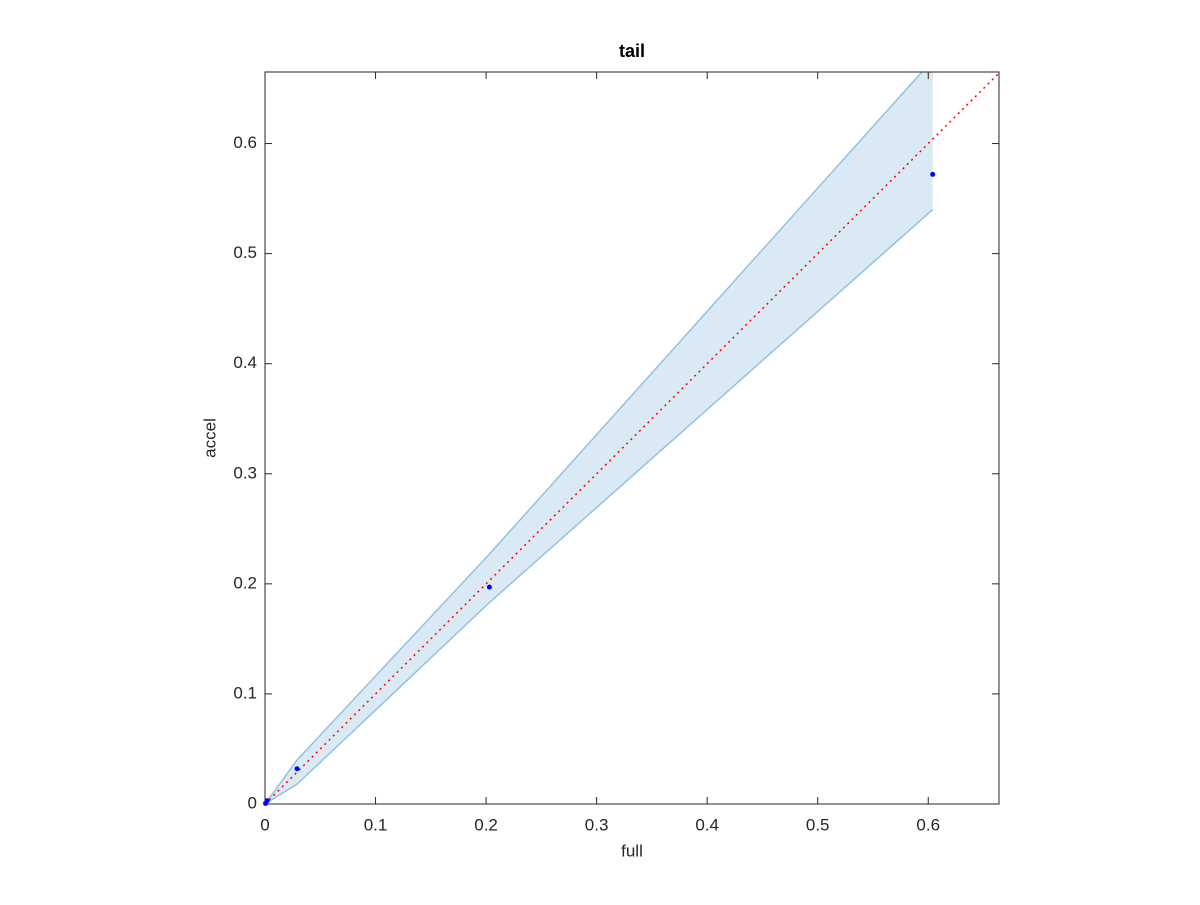 The height and width of the screenshot is (905, 1200). What do you see at coordinates (707, 824) in the screenshot?
I see `x-tick-label: 0.4` at bounding box center [707, 824].